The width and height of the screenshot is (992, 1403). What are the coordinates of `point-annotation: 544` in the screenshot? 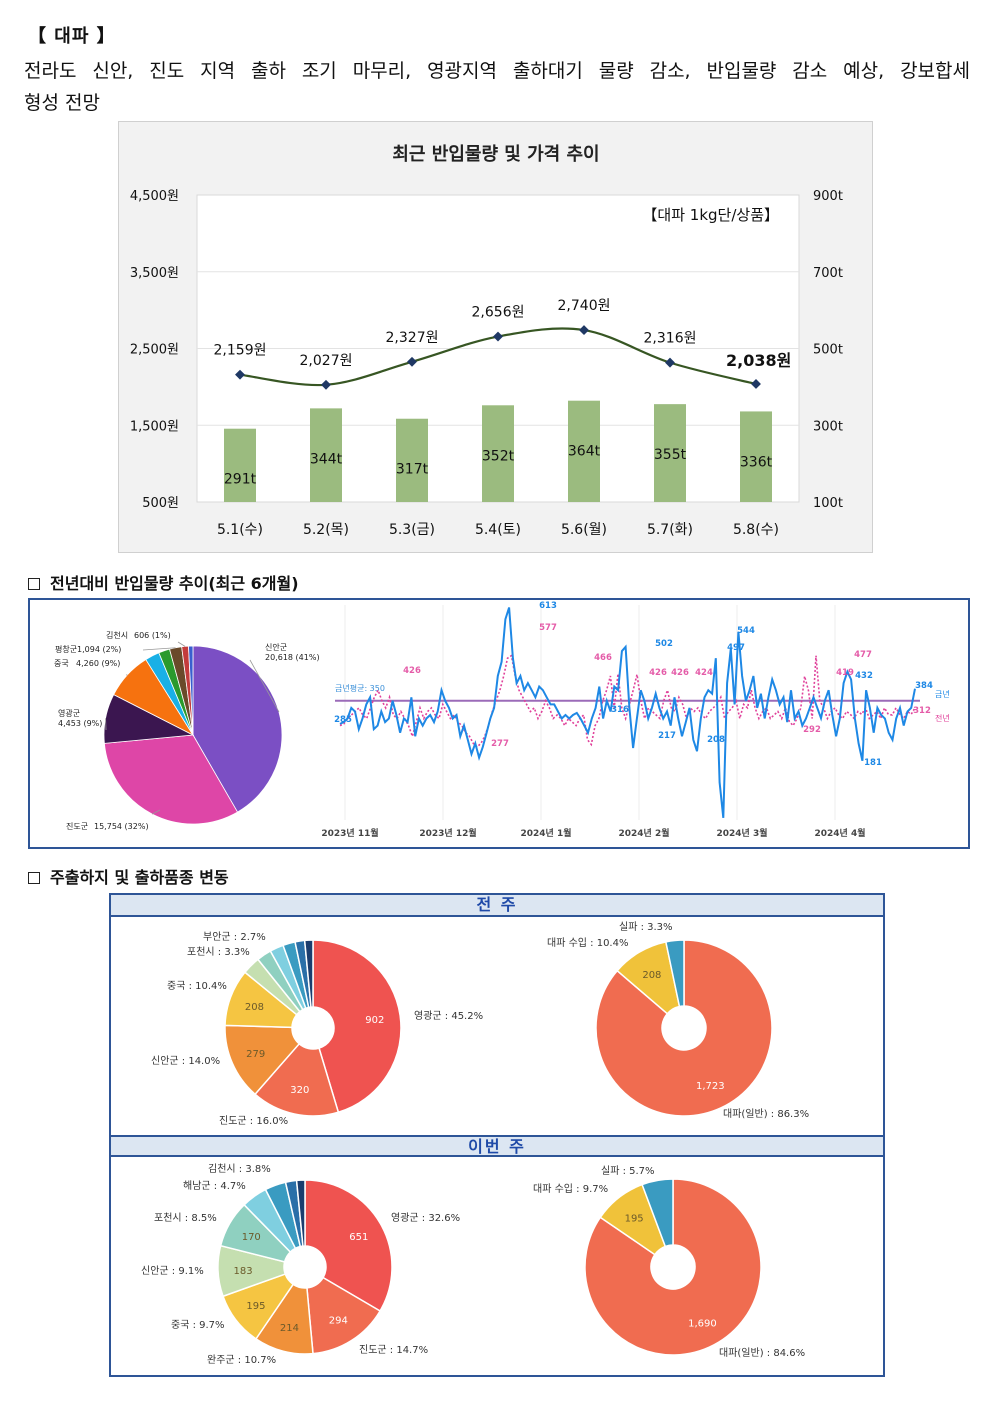 It's located at (746, 631).